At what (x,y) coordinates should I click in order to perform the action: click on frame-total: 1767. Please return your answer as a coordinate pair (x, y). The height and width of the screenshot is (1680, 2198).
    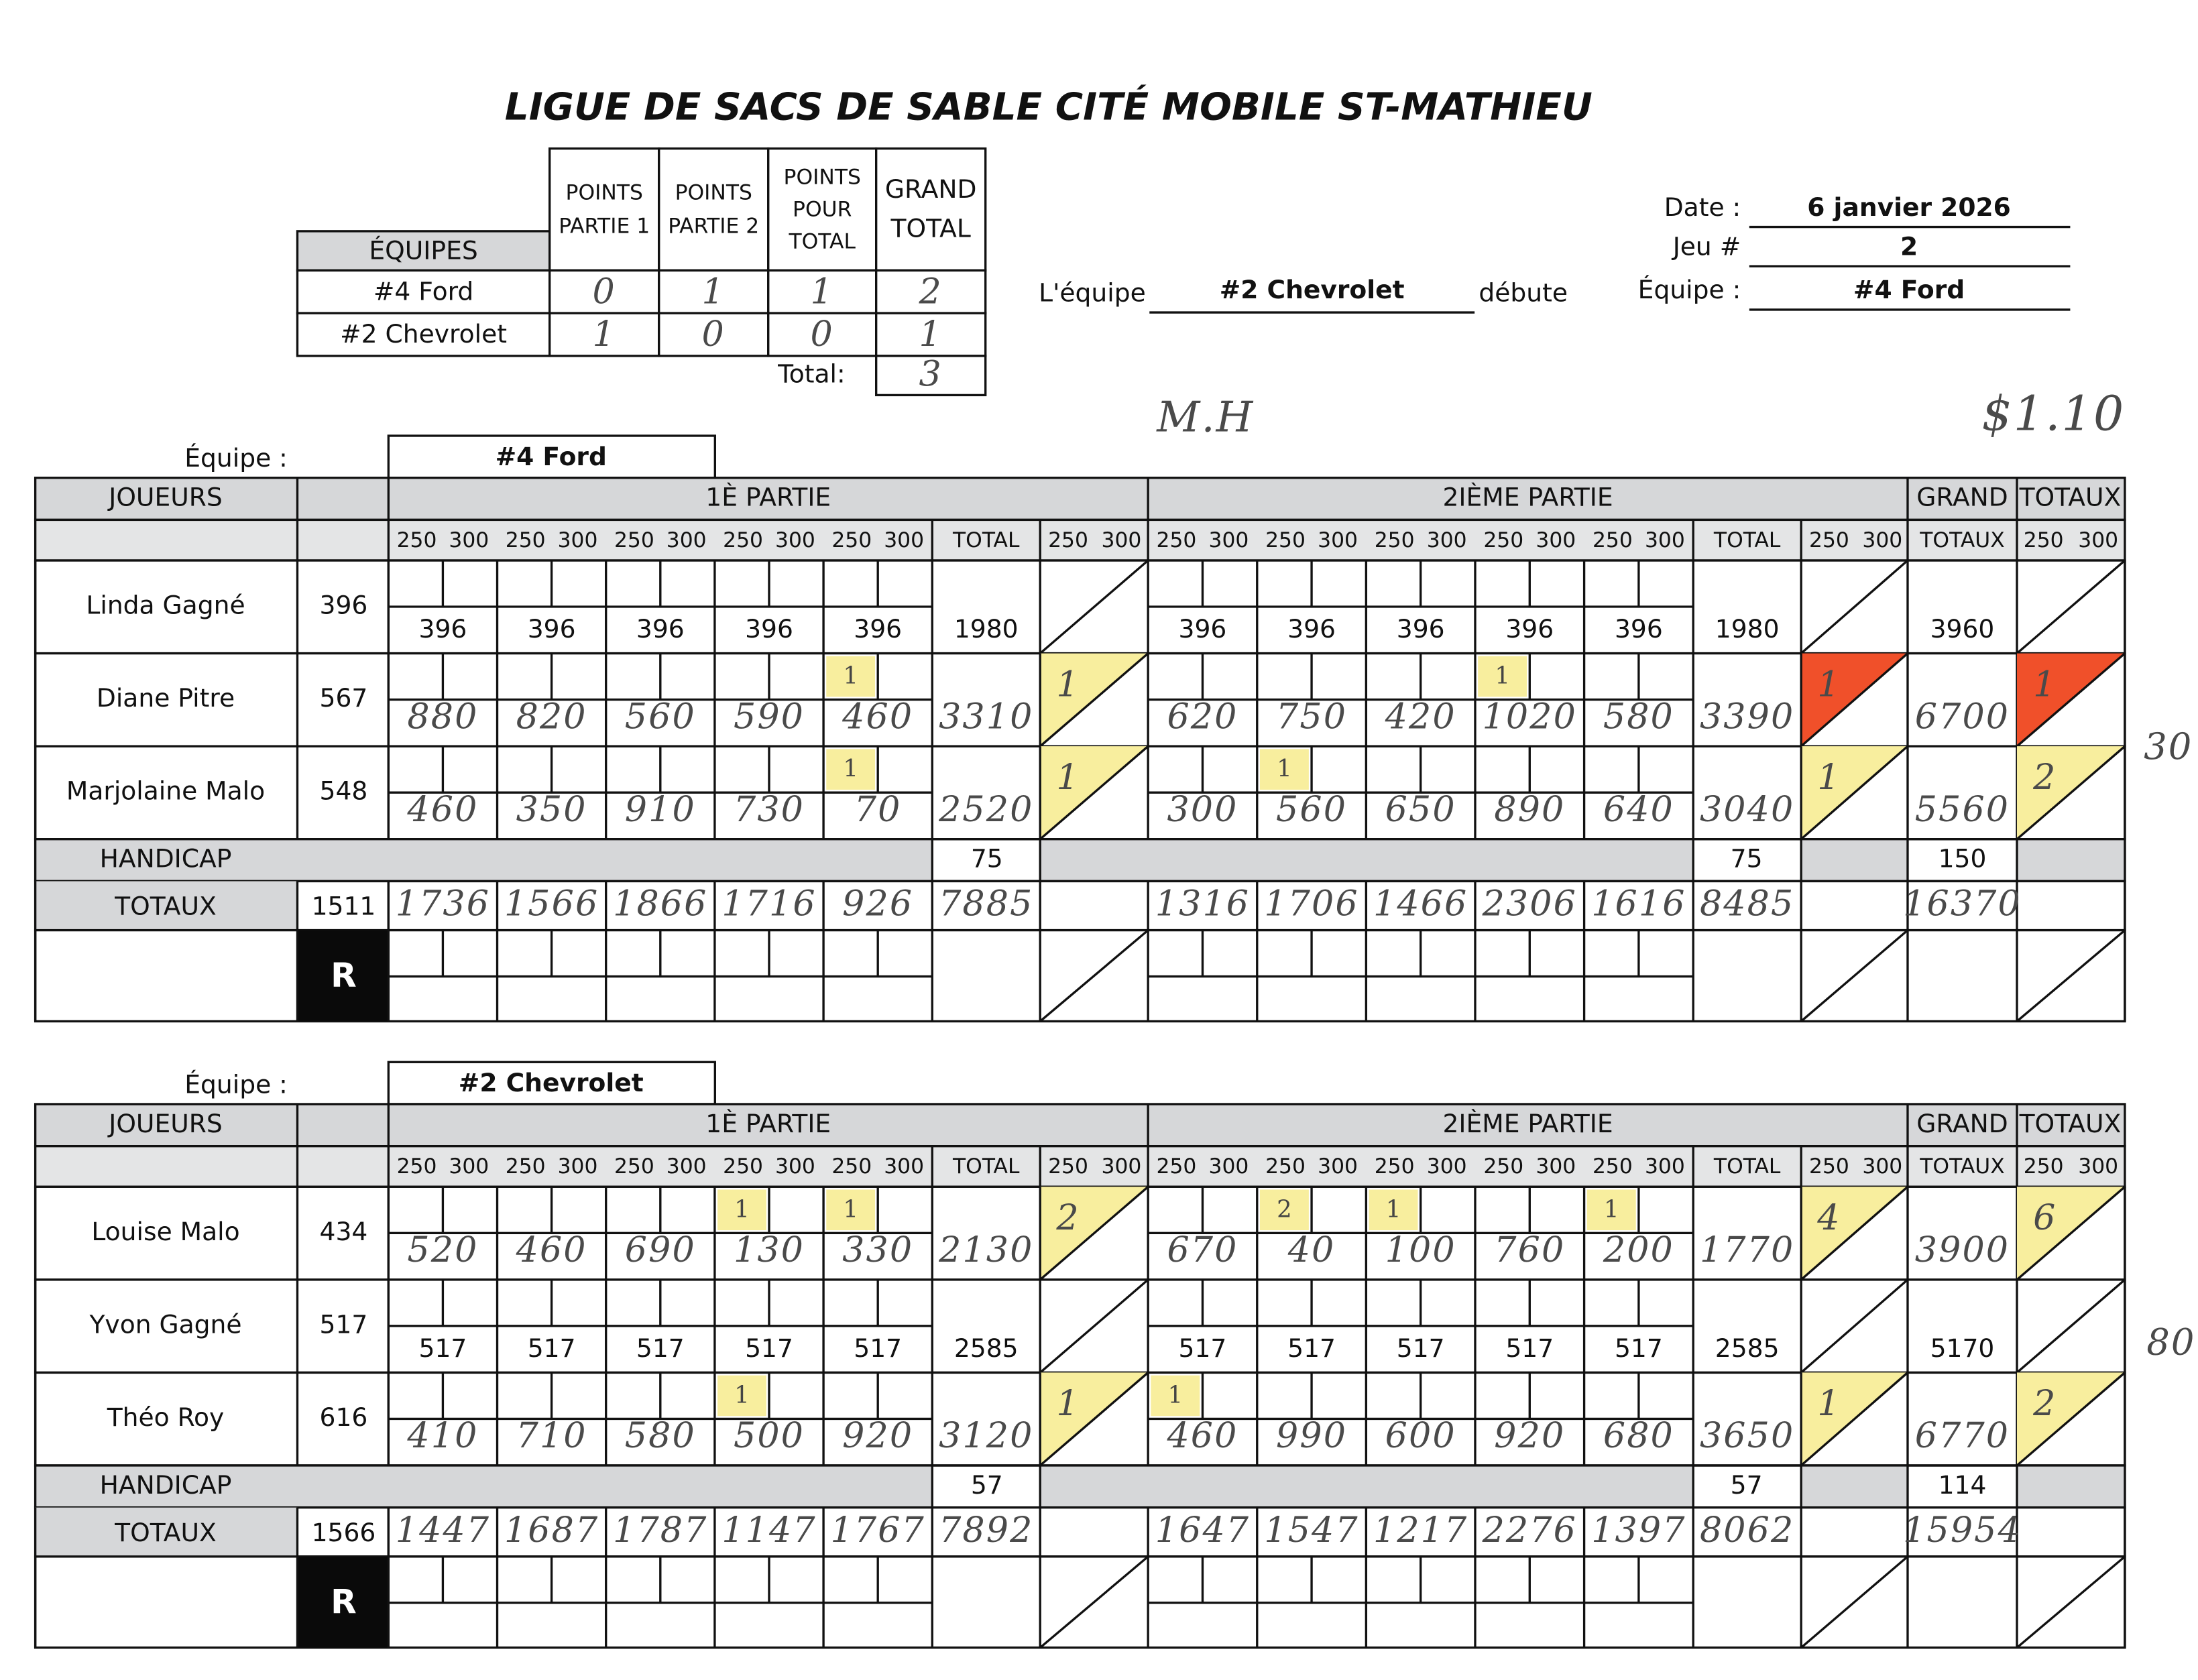
    Looking at the image, I should click on (878, 1530).